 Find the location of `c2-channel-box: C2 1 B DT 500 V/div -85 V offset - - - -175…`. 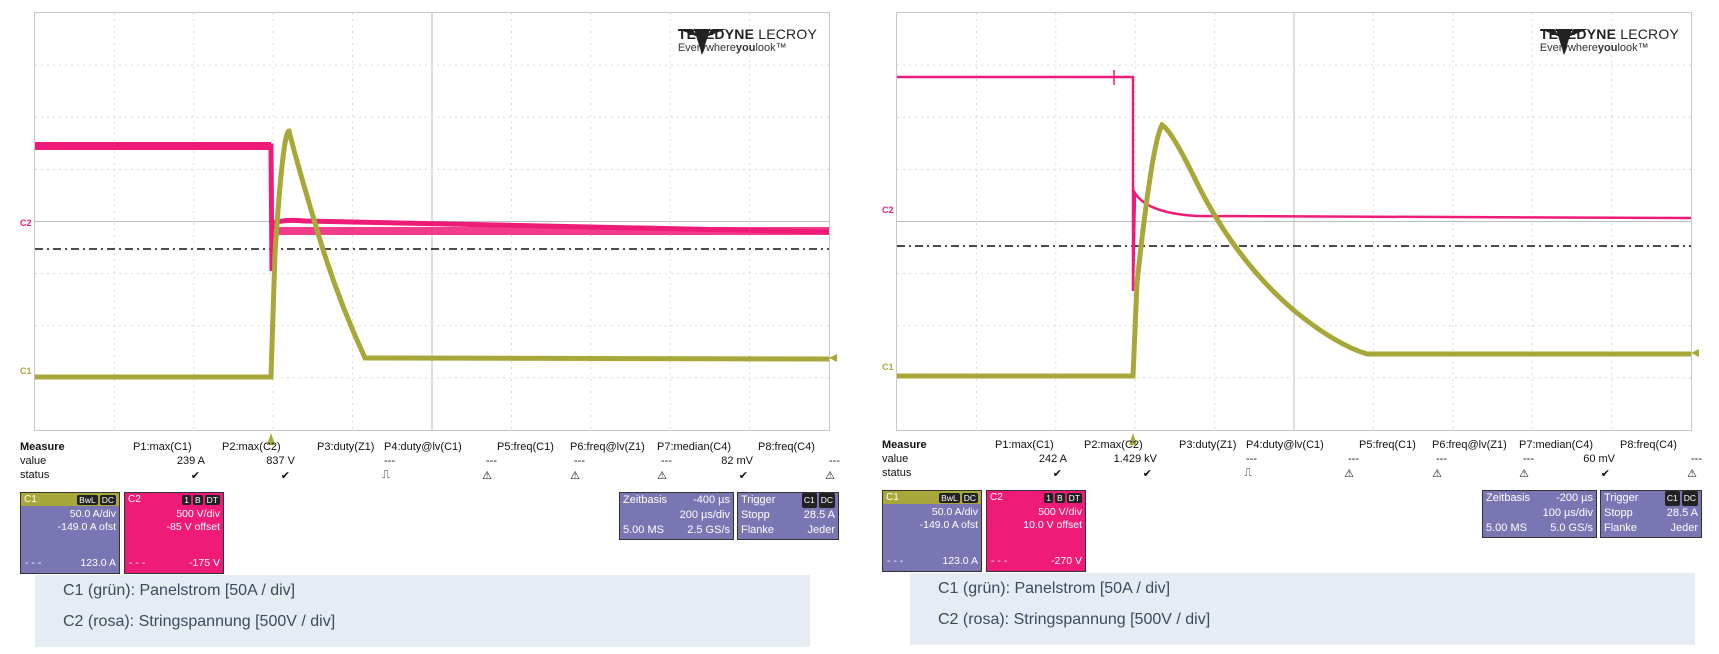

c2-channel-box: C2 1 B DT 500 V/div -85 V offset - - - -175… is located at coordinates (174, 533).